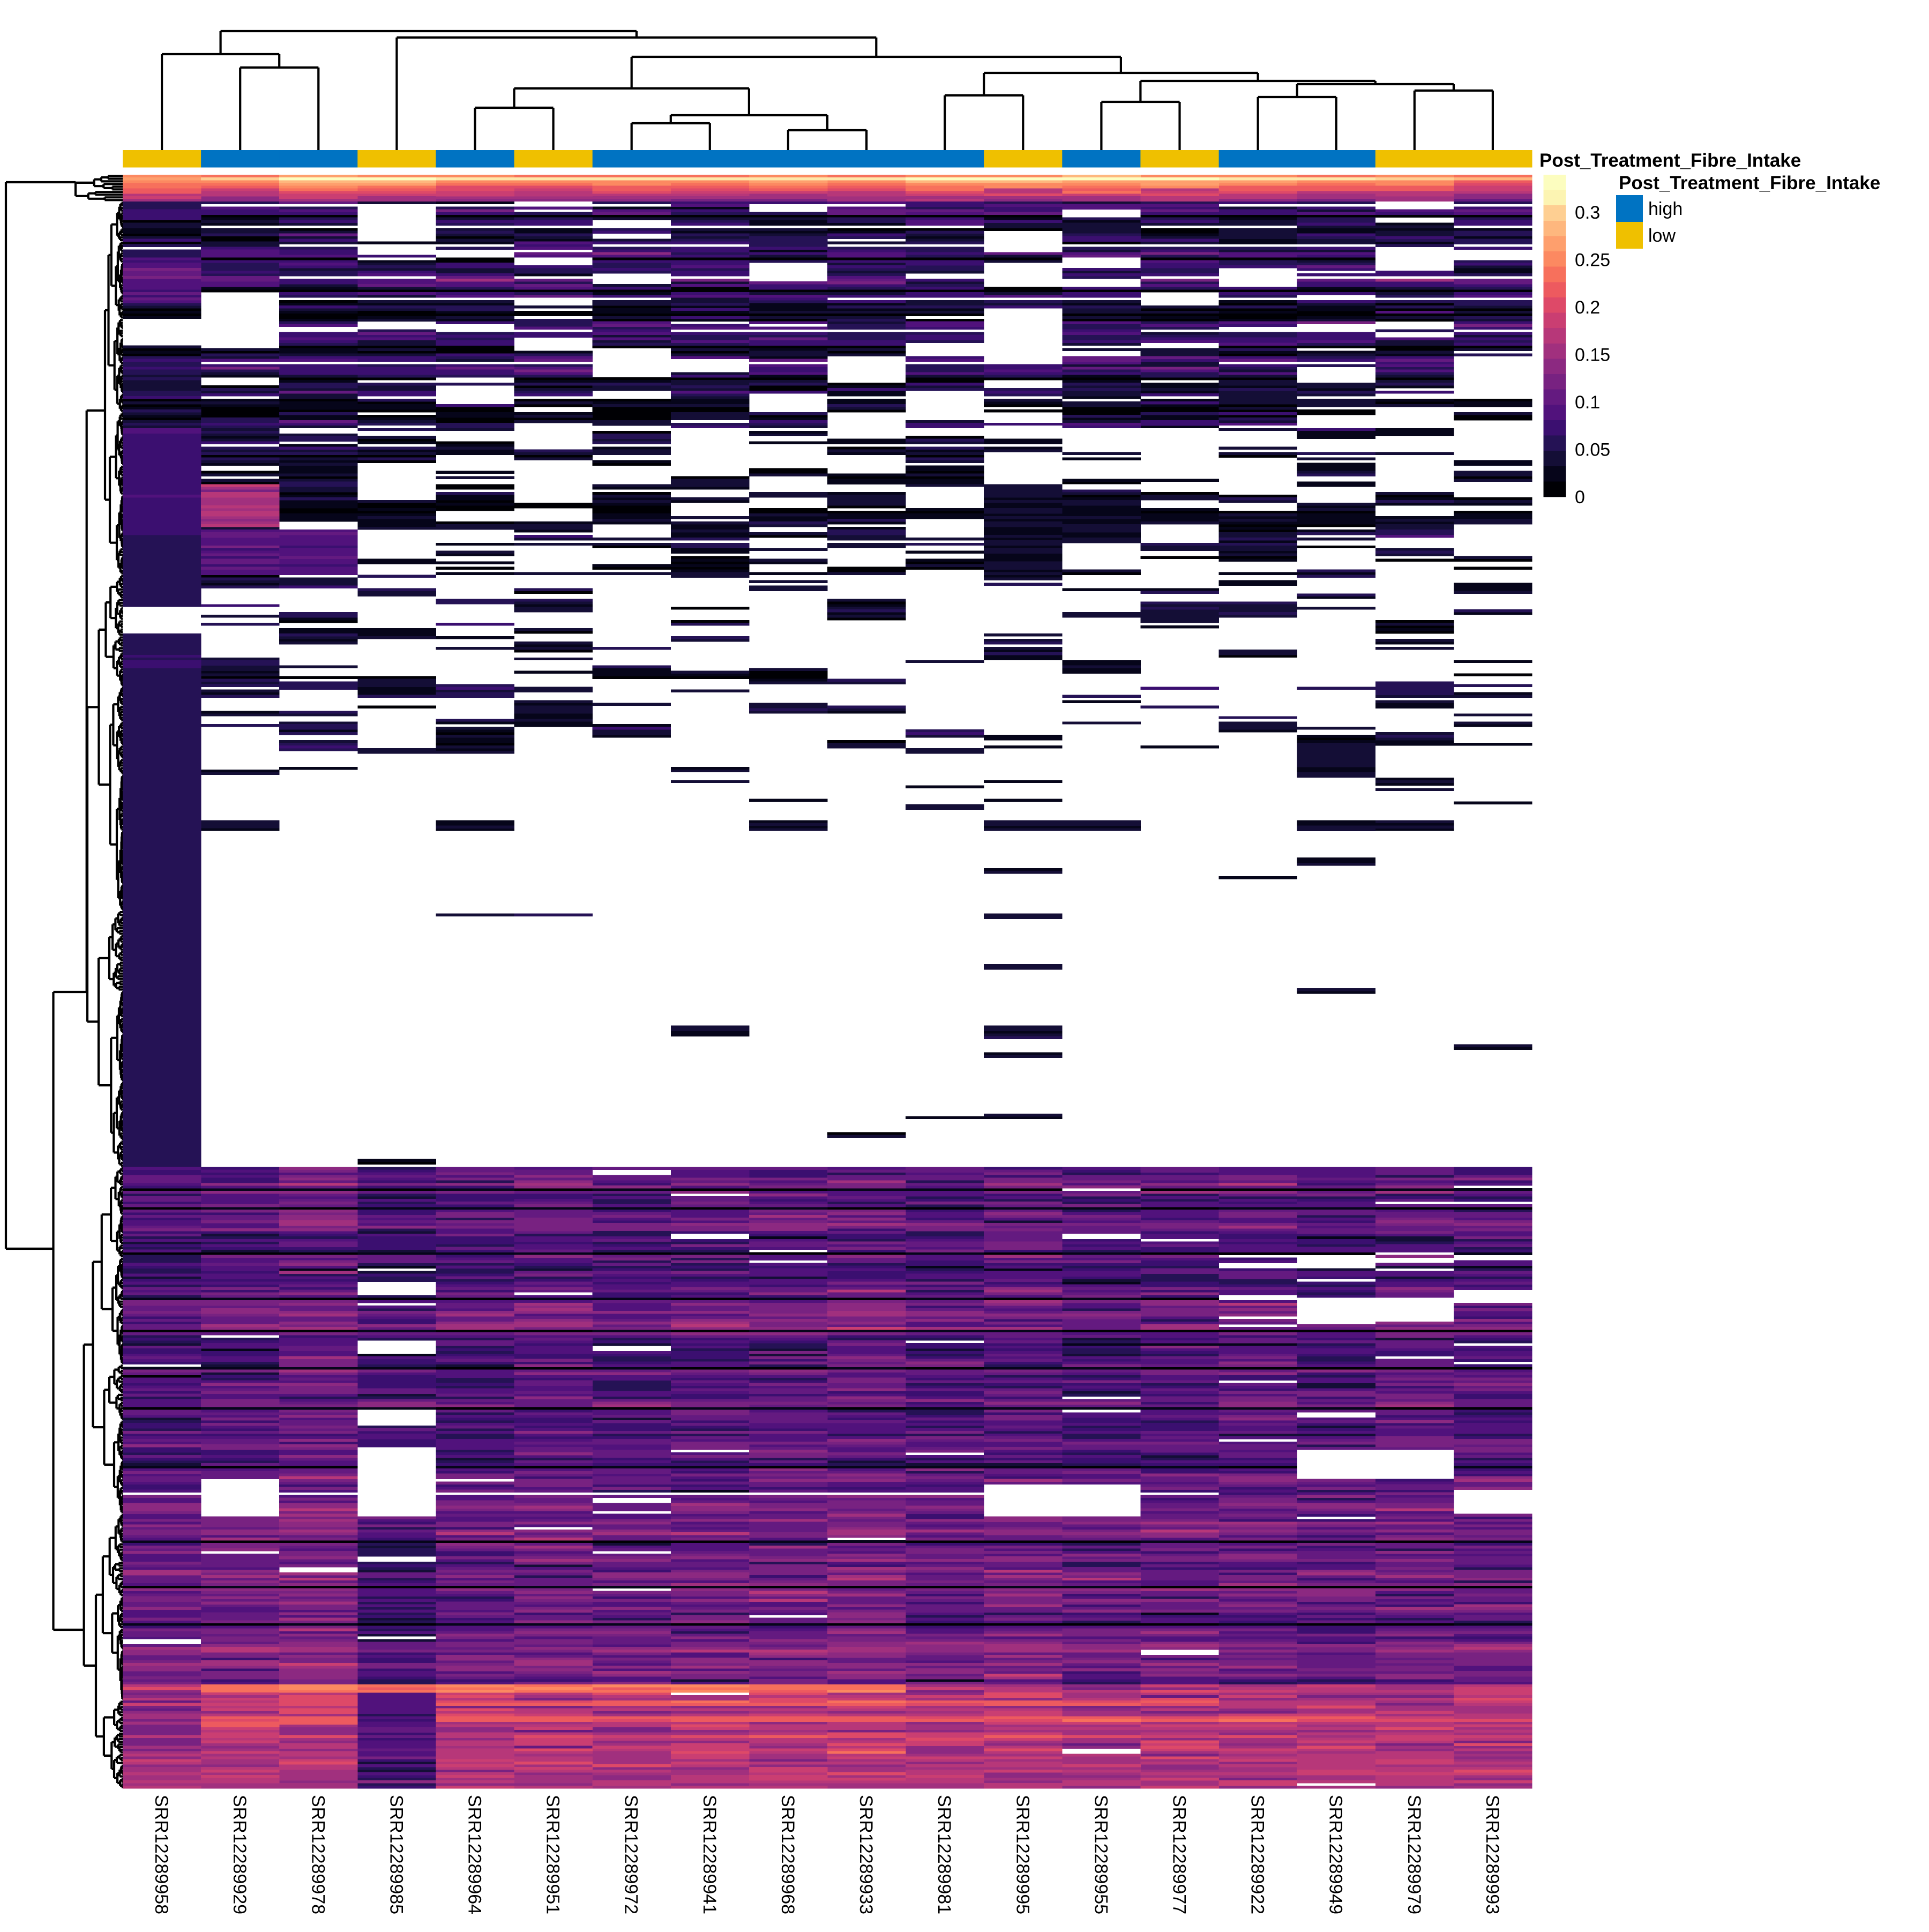 This screenshot has width=1929, height=1932. What do you see at coordinates (1593, 260) in the screenshot?
I see `svg-text: 0.25` at bounding box center [1593, 260].